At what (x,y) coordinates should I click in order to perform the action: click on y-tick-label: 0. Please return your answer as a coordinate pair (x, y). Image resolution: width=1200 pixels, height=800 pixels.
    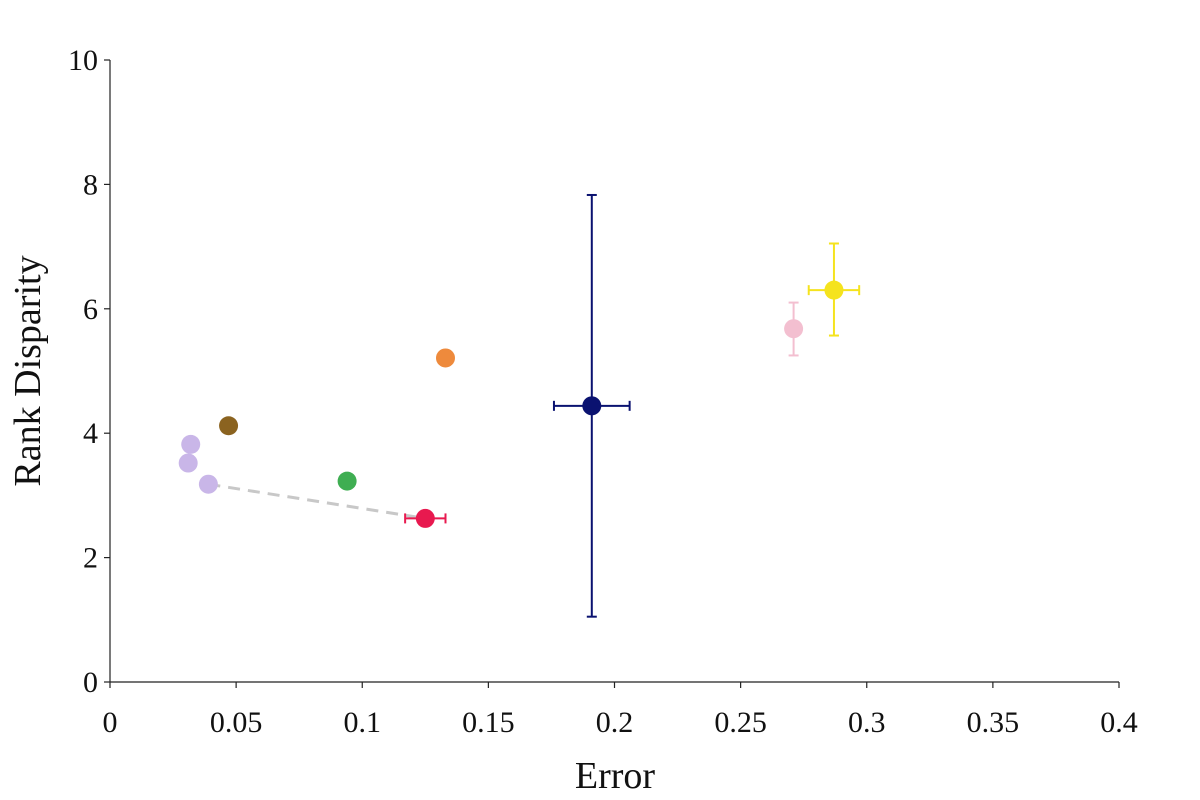
    Looking at the image, I should click on (90, 682).